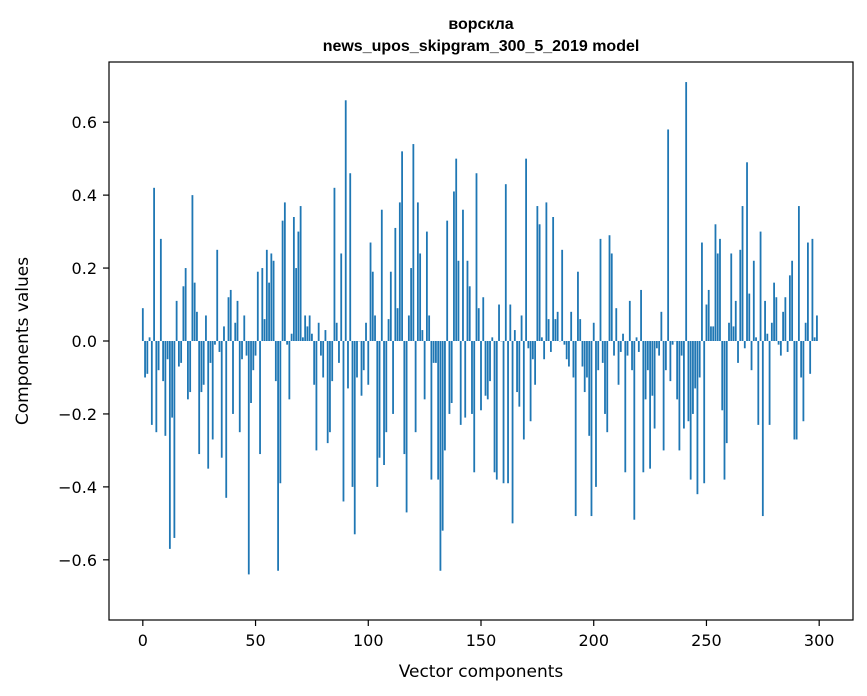  I want to click on x-tick-label: 150, so click(481, 640).